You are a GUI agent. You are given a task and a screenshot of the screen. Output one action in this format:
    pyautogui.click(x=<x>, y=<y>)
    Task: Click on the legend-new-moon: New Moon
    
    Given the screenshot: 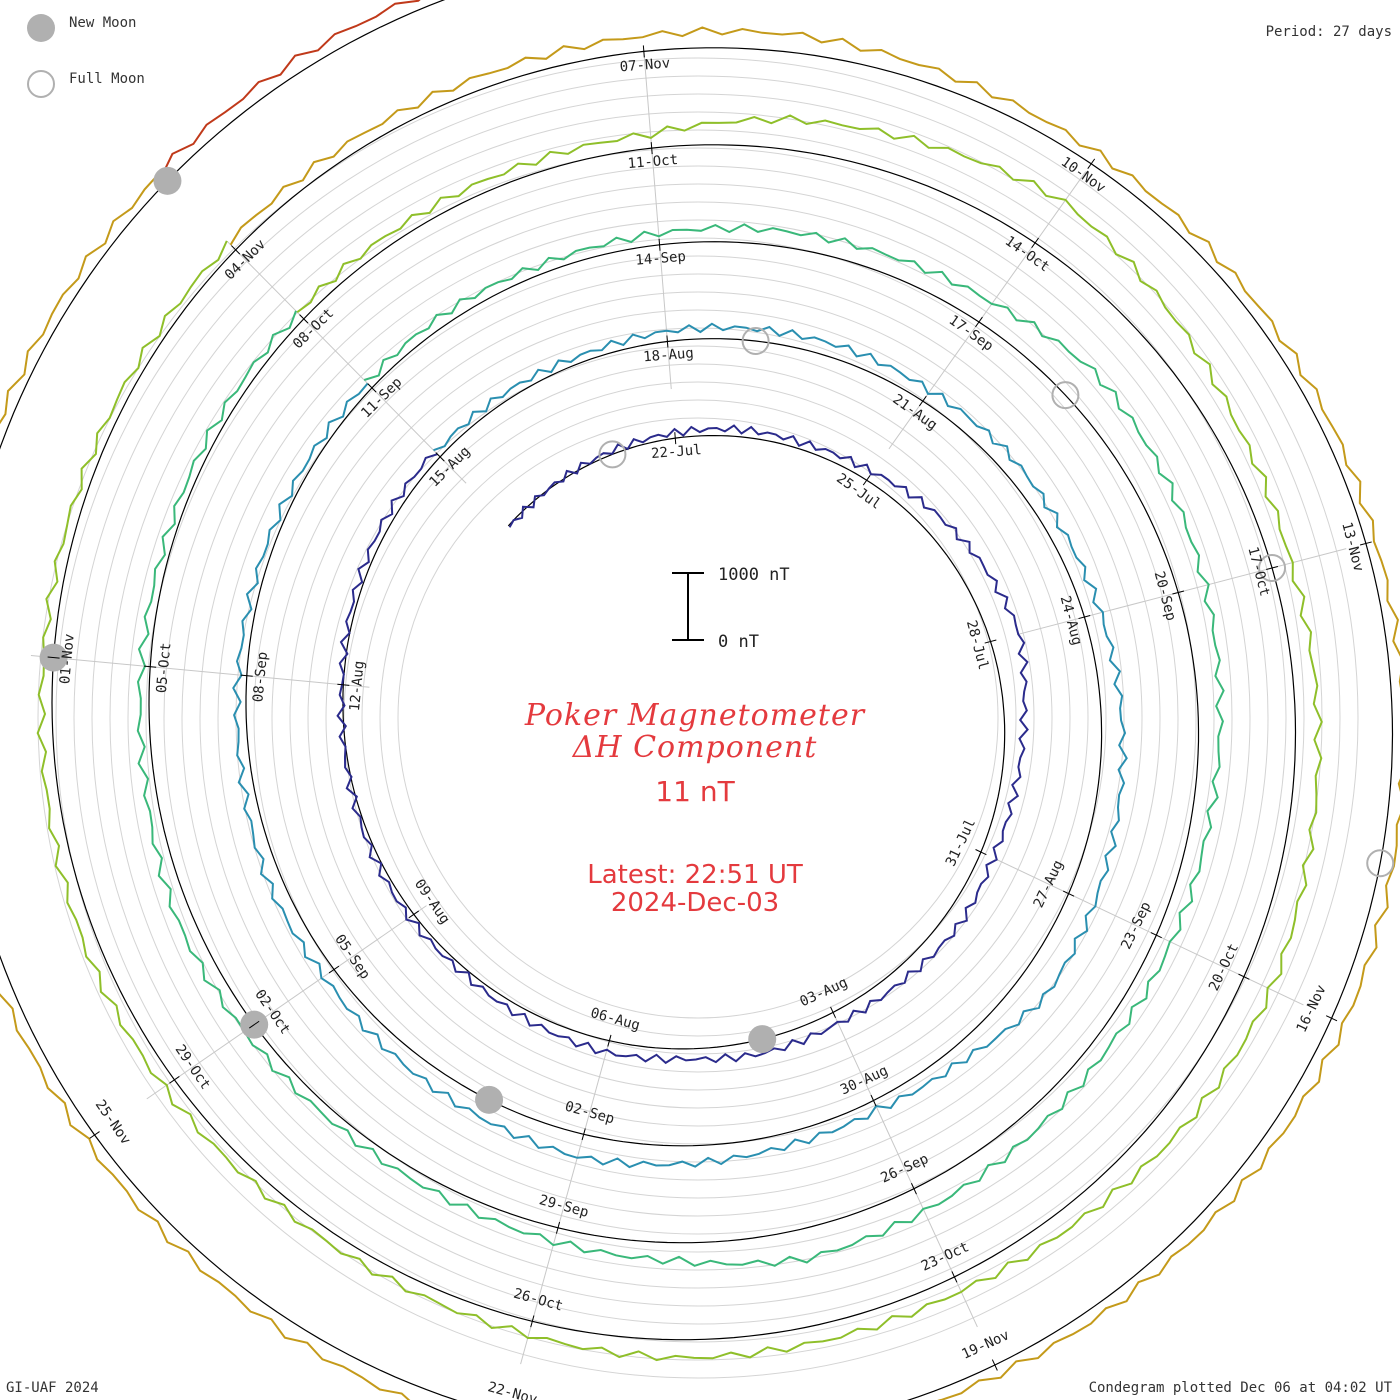 What is the action you would take?
    pyautogui.click(x=81, y=28)
    